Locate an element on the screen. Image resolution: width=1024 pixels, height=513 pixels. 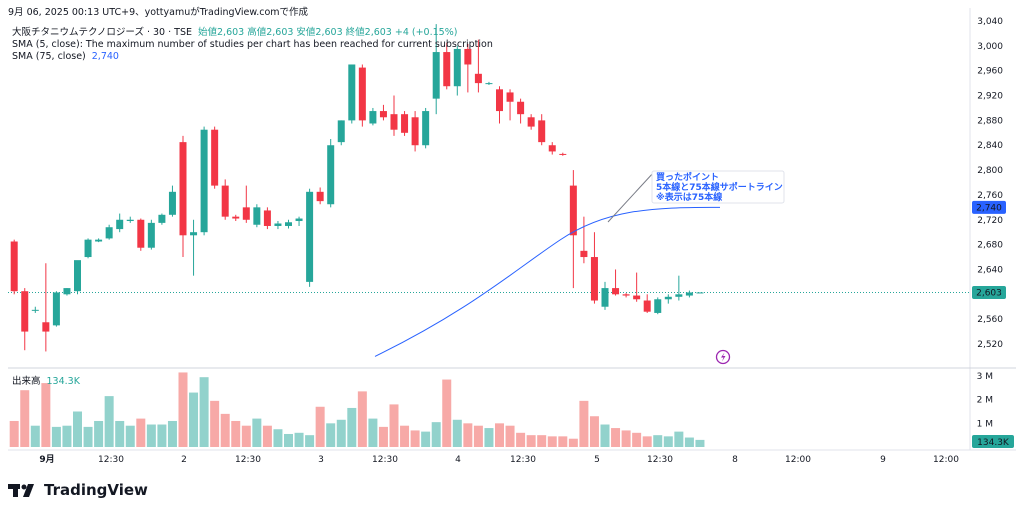
price-tick-label: 3,040 is located at coordinates (990, 22).